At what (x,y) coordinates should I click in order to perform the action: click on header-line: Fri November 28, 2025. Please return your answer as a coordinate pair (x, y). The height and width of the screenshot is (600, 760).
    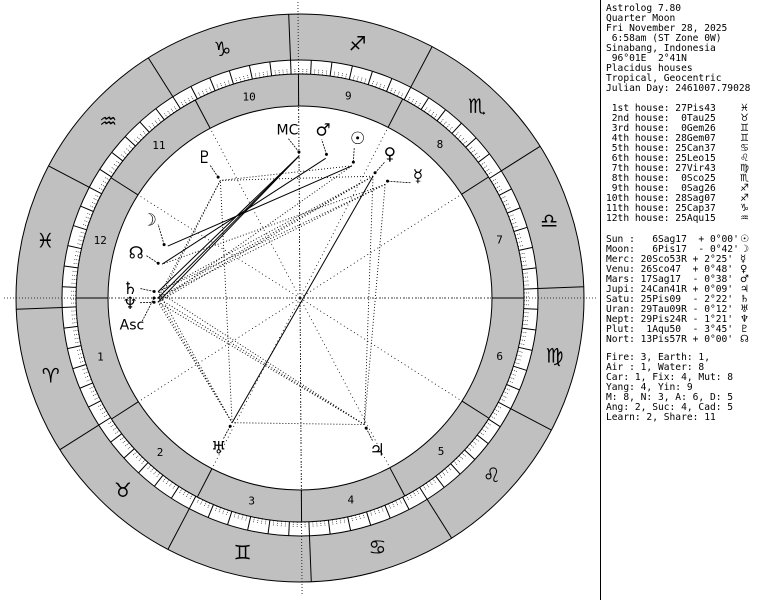
    Looking at the image, I should click on (667, 28).